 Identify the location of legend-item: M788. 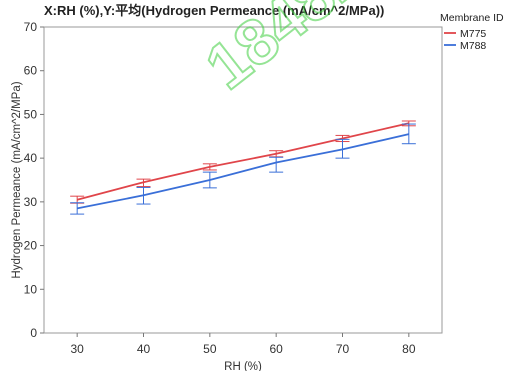
(465, 46).